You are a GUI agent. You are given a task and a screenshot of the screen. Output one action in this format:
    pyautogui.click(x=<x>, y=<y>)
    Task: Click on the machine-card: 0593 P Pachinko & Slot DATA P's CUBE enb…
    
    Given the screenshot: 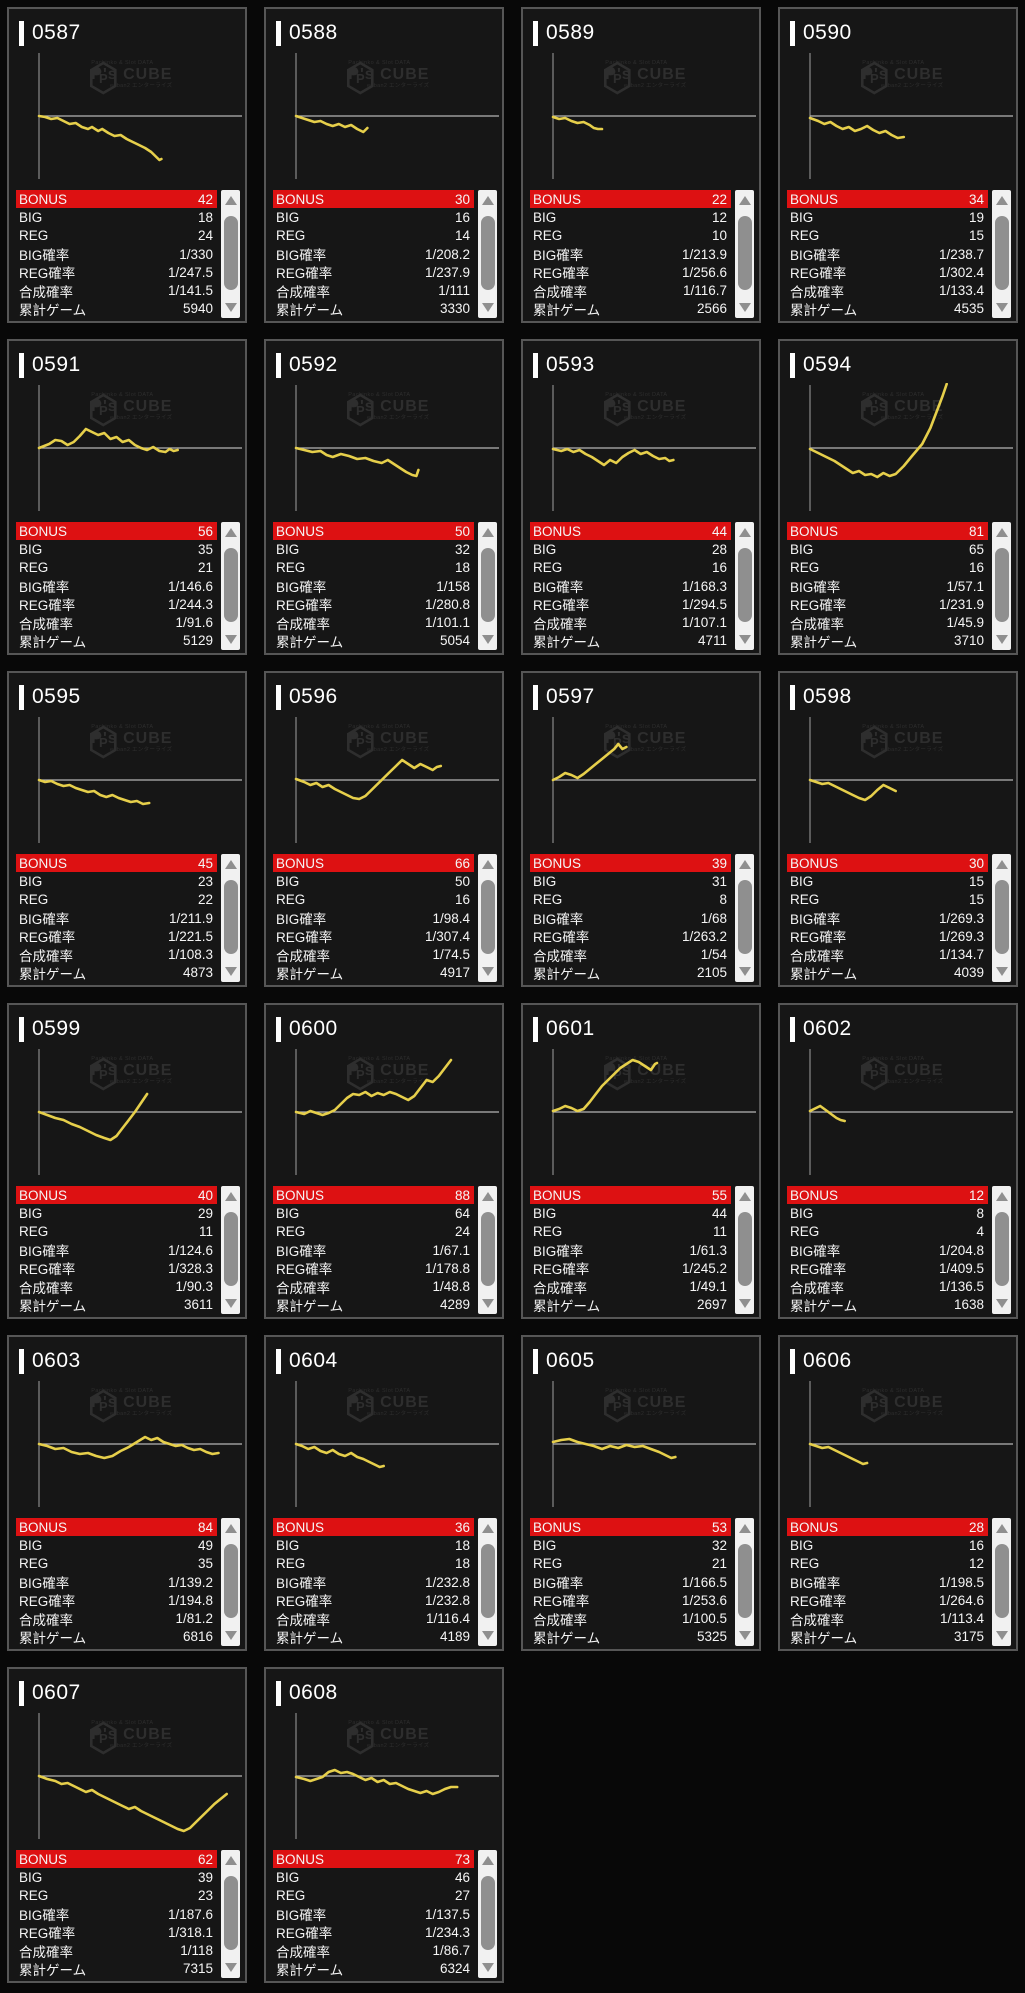 What is the action you would take?
    pyautogui.click(x=641, y=497)
    